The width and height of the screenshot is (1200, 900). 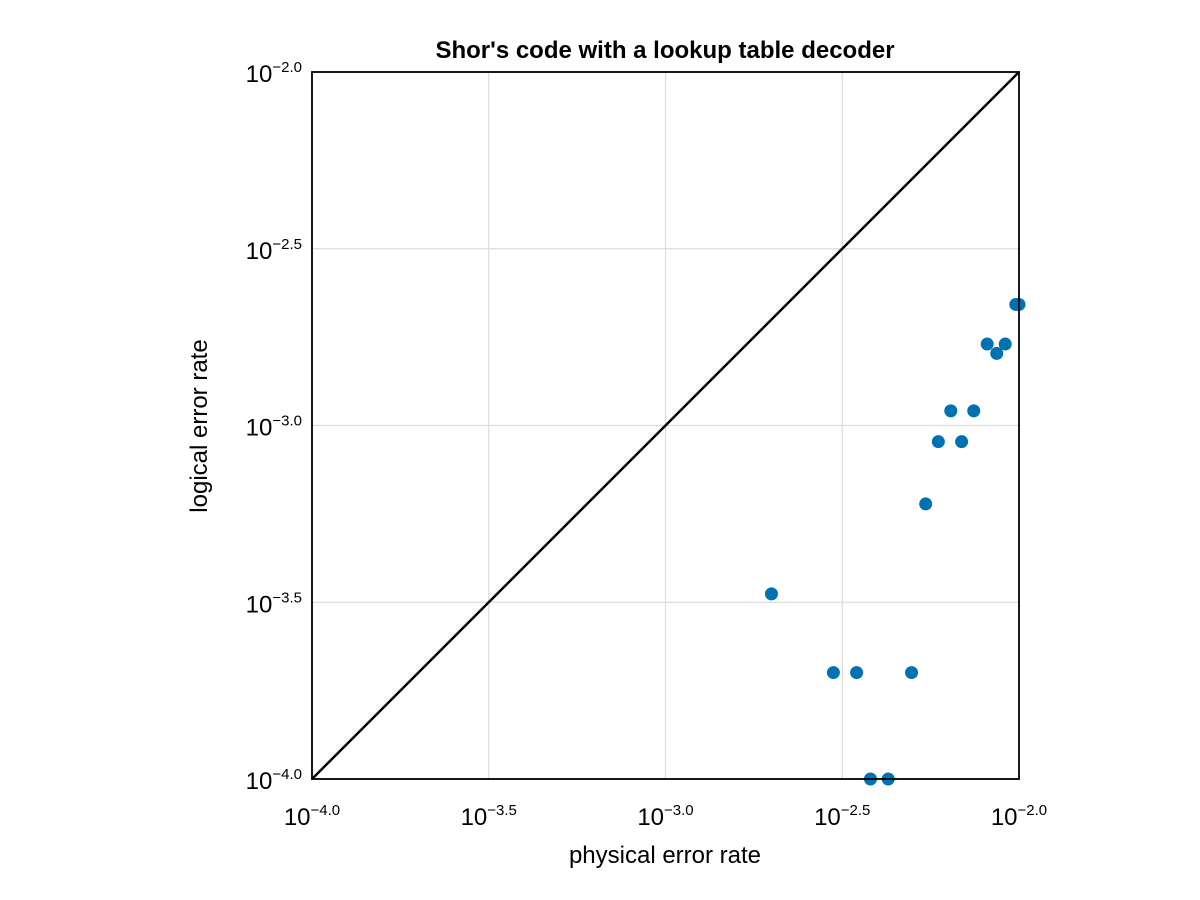 What do you see at coordinates (665, 855) in the screenshot?
I see `x-axis-label: physical error rate` at bounding box center [665, 855].